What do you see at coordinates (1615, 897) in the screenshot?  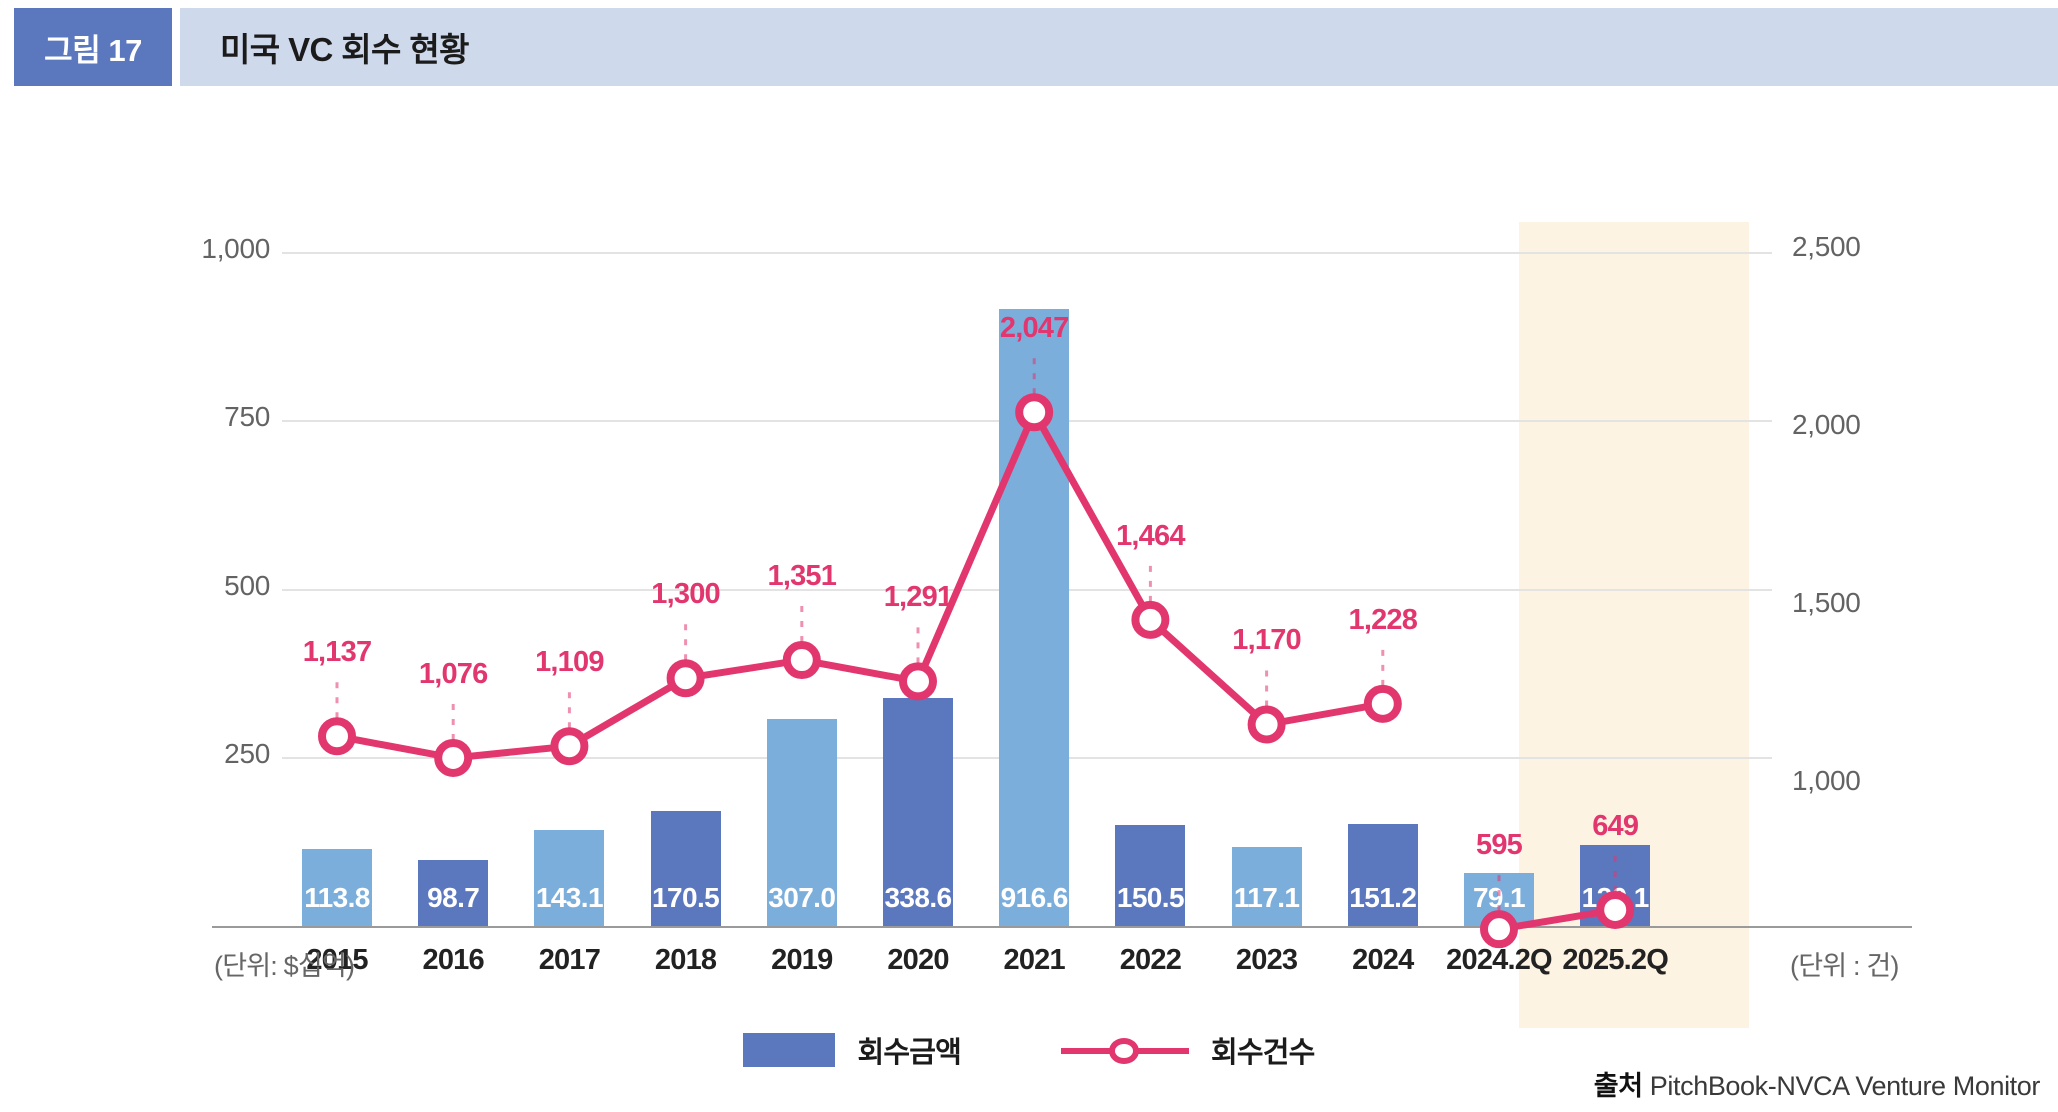 I see `bar-value-label: 120.1` at bounding box center [1615, 897].